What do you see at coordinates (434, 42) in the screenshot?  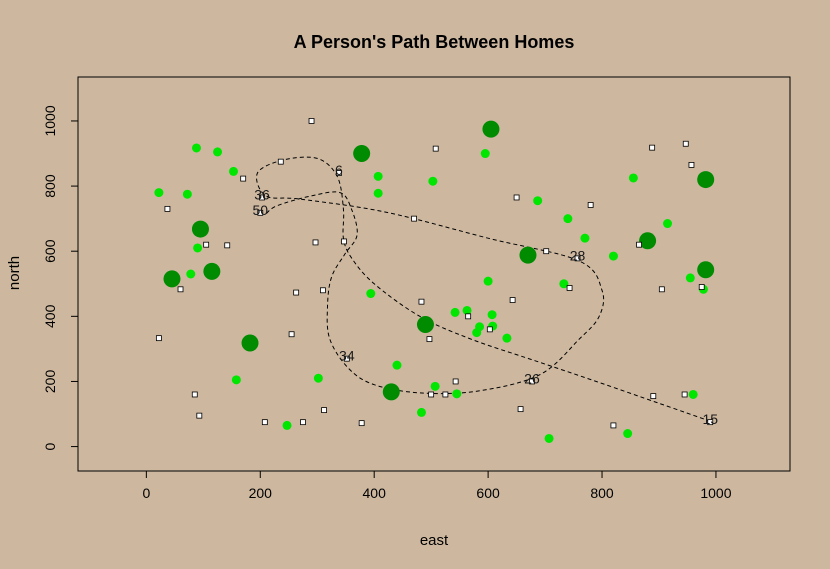 I see `chart-title: A Person's Path Between Homes` at bounding box center [434, 42].